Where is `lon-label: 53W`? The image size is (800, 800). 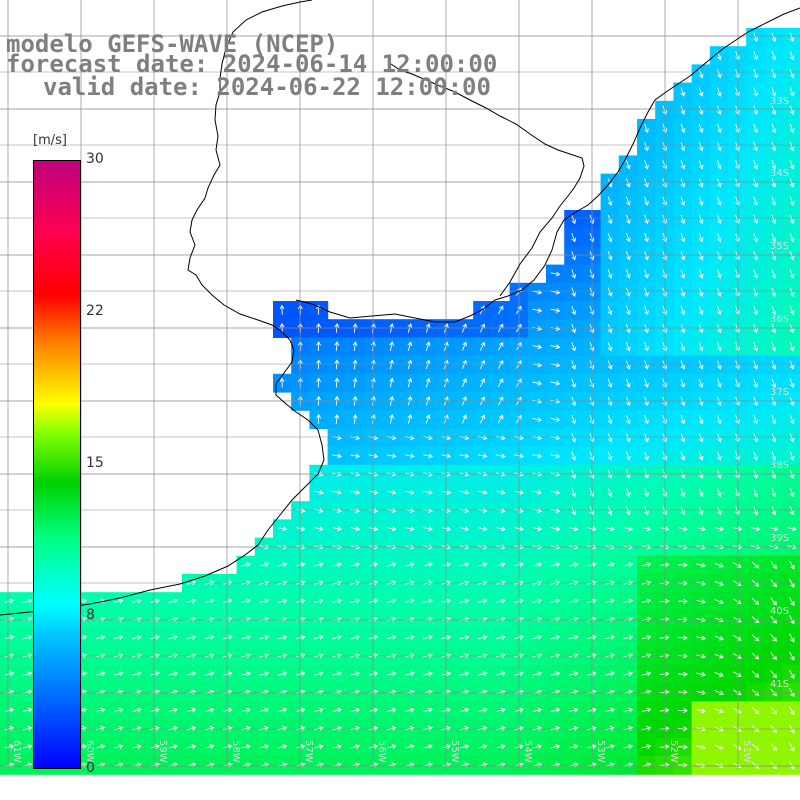
lon-label: 53W is located at coordinates (600, 751).